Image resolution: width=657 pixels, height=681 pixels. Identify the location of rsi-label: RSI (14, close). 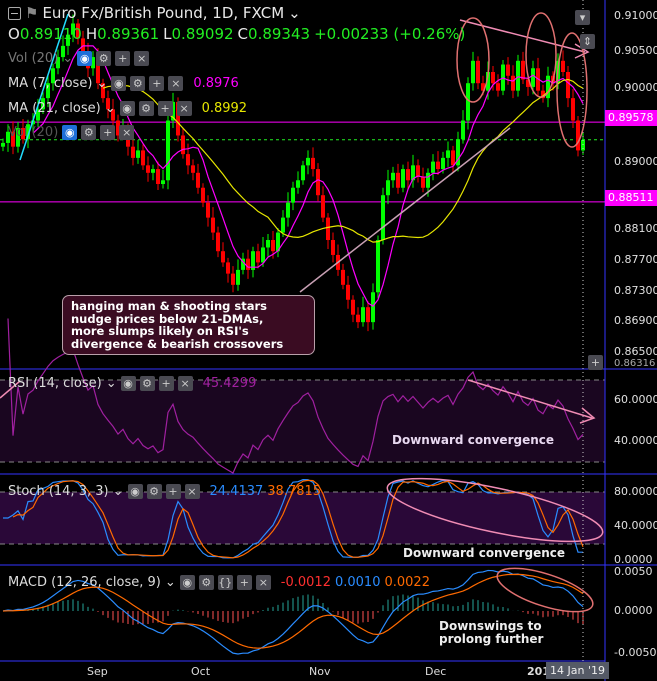
(55, 383).